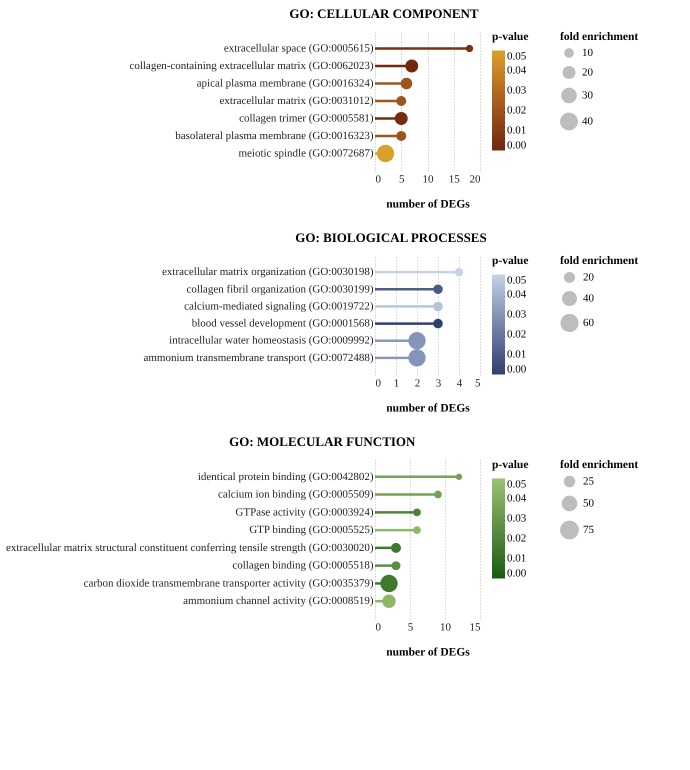 Image resolution: width=690 pixels, height=770 pixels. Describe the element at coordinates (258, 358) in the screenshot. I see `y-tick-label: ammonium transmembrane transport (GO:0072488)` at that location.